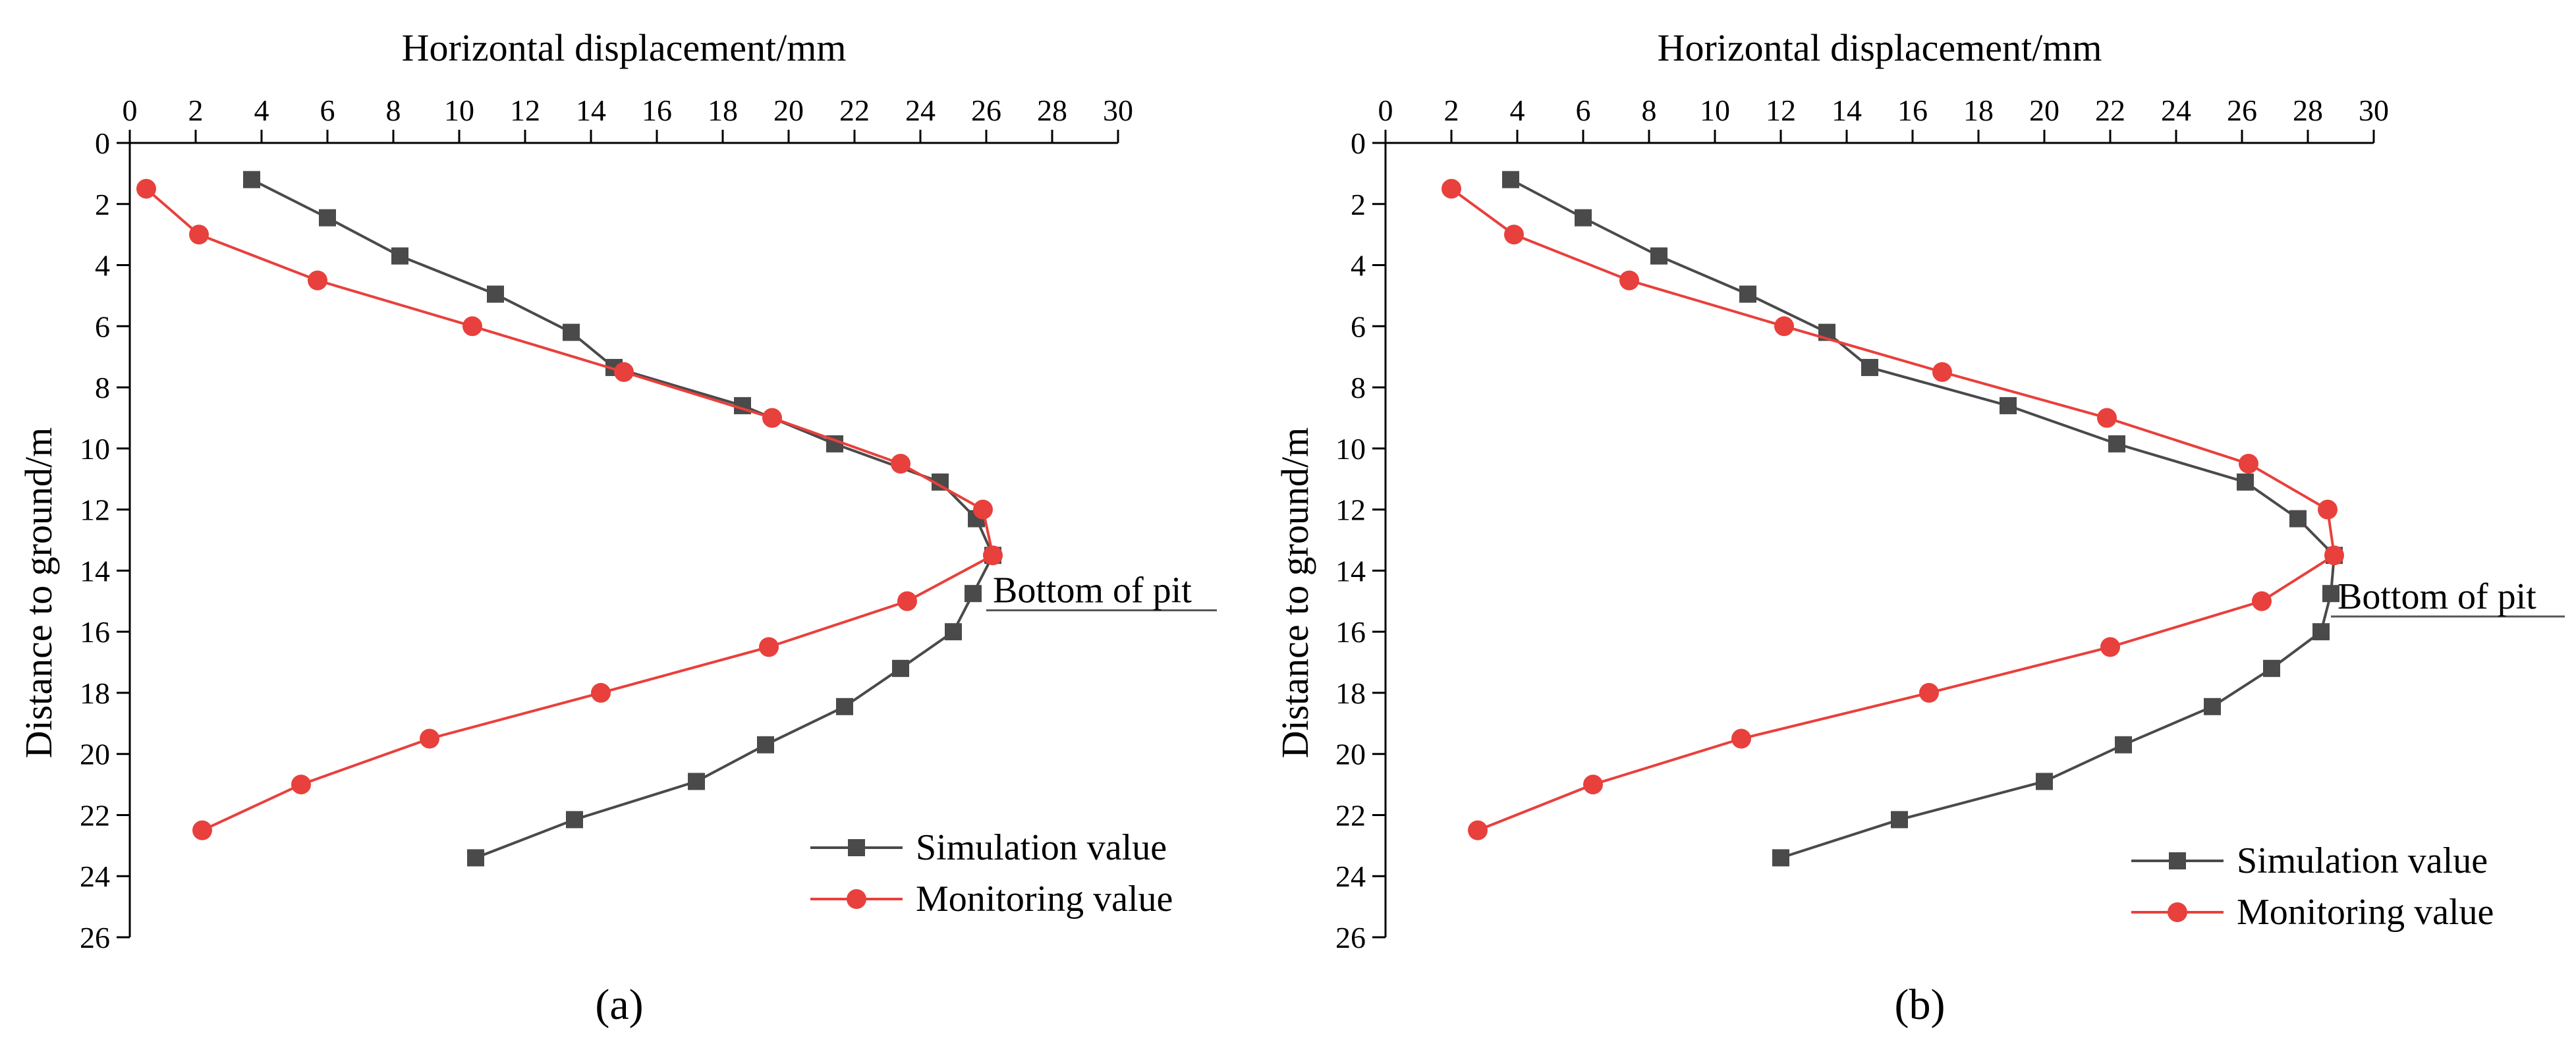  What do you see at coordinates (1358, 204) in the screenshot?
I see `y-tick-label: 2` at bounding box center [1358, 204].